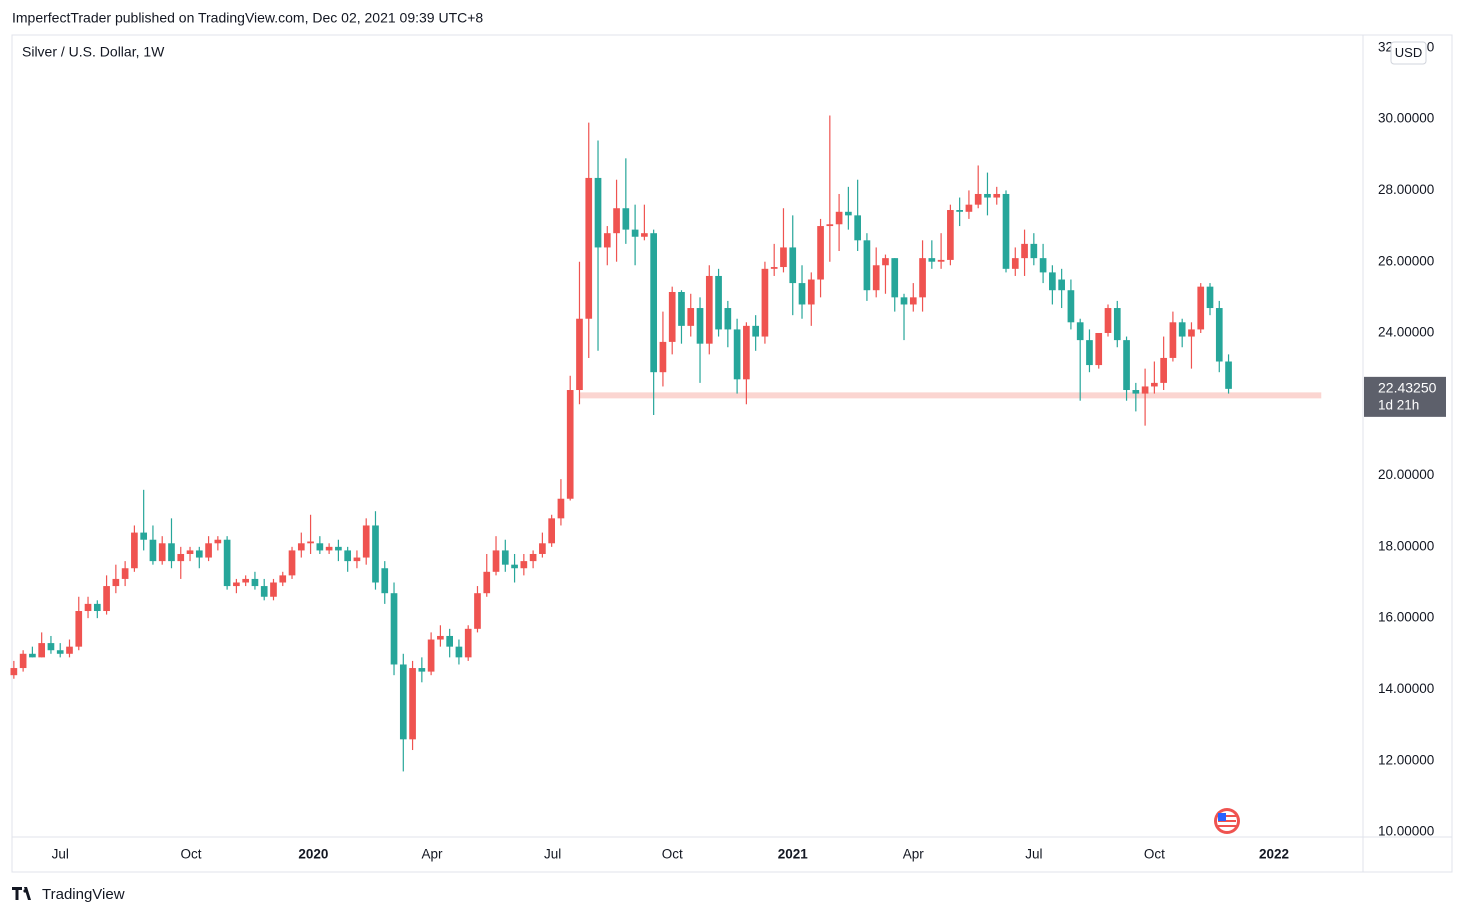 This screenshot has width=1464, height=916. What do you see at coordinates (793, 854) in the screenshot?
I see `x-tick-label: 2021` at bounding box center [793, 854].